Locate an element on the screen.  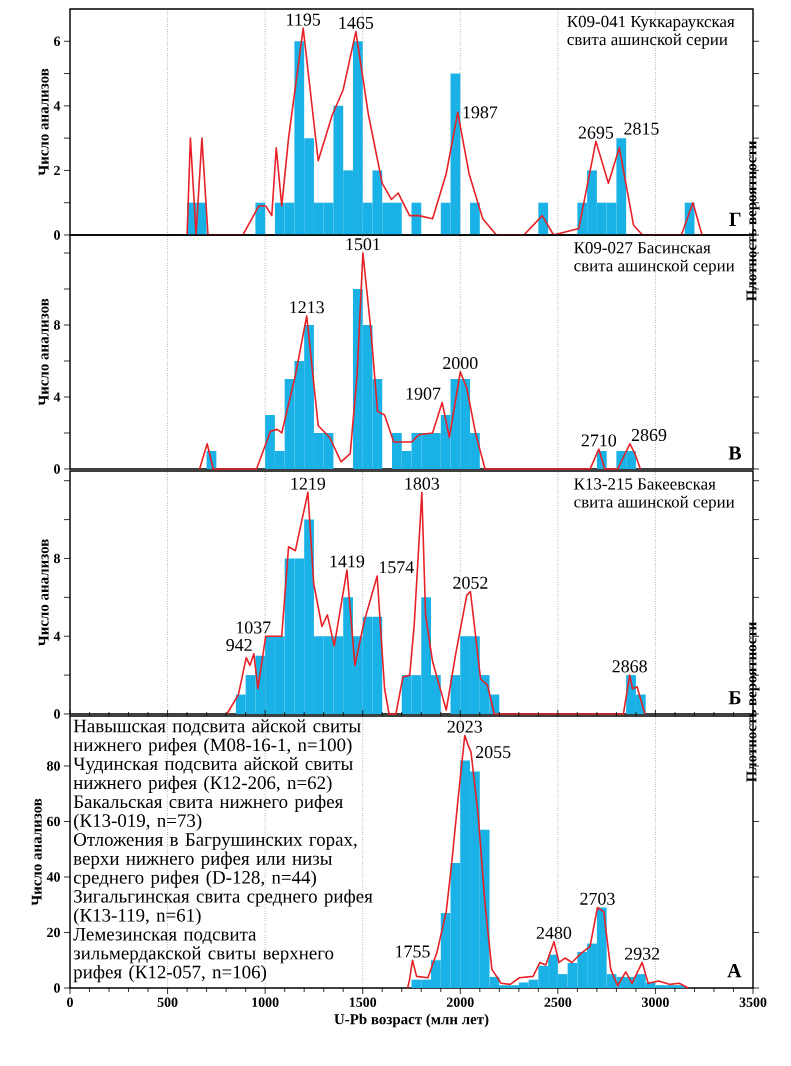
y-tick-label: 2 is located at coordinates (57, 170).